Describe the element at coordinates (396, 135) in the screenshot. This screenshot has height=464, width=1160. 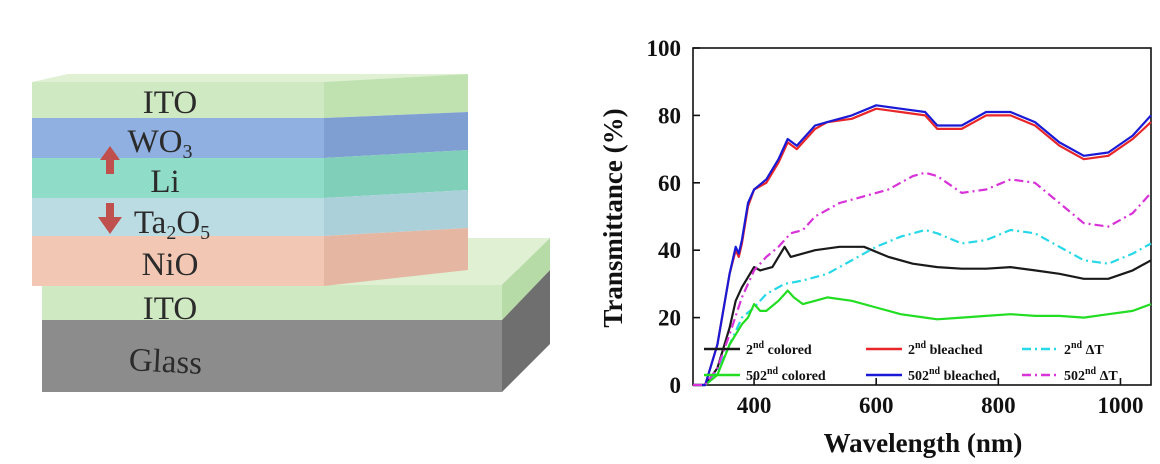
I see `wo3-side` at that location.